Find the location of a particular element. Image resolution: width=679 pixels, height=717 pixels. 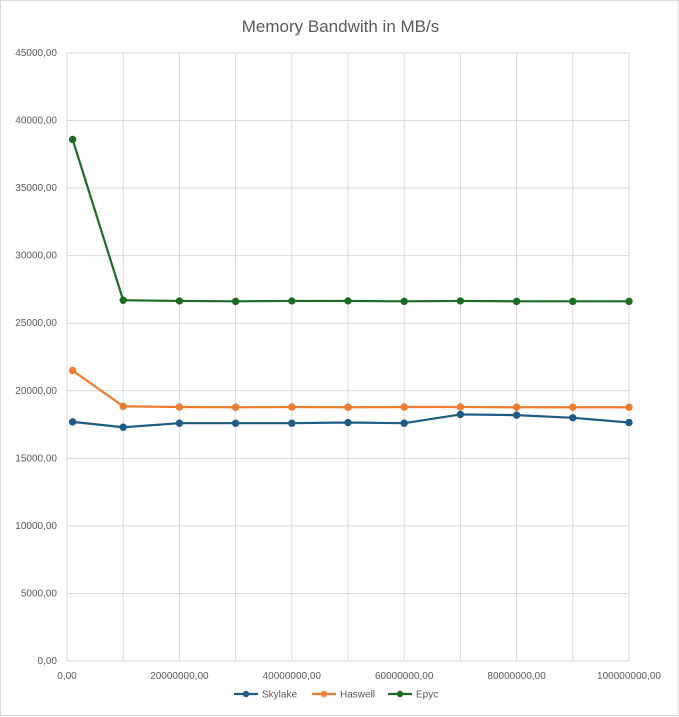

y-tick-label: 40000,00 is located at coordinates (36, 121).